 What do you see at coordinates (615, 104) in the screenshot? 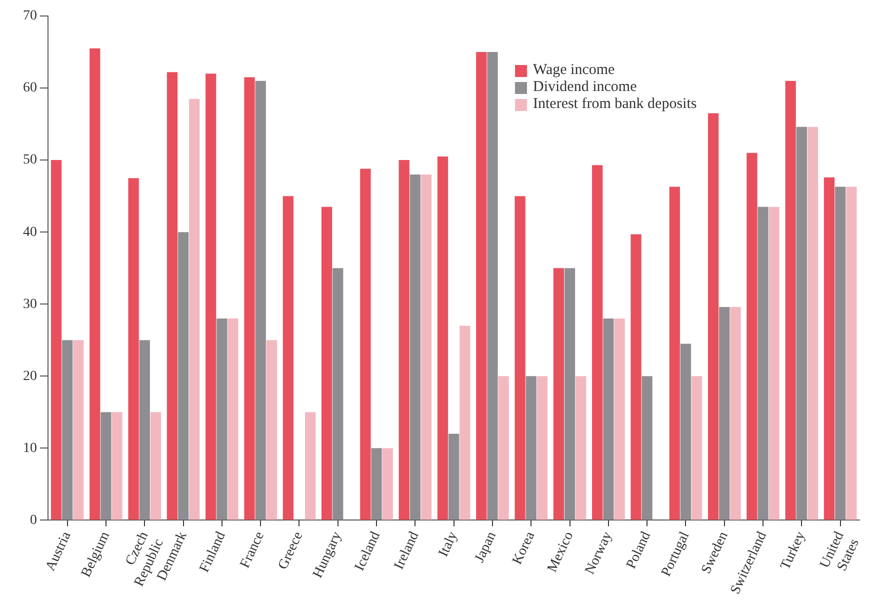
I see `legend-label: Interest from bank deposits` at bounding box center [615, 104].